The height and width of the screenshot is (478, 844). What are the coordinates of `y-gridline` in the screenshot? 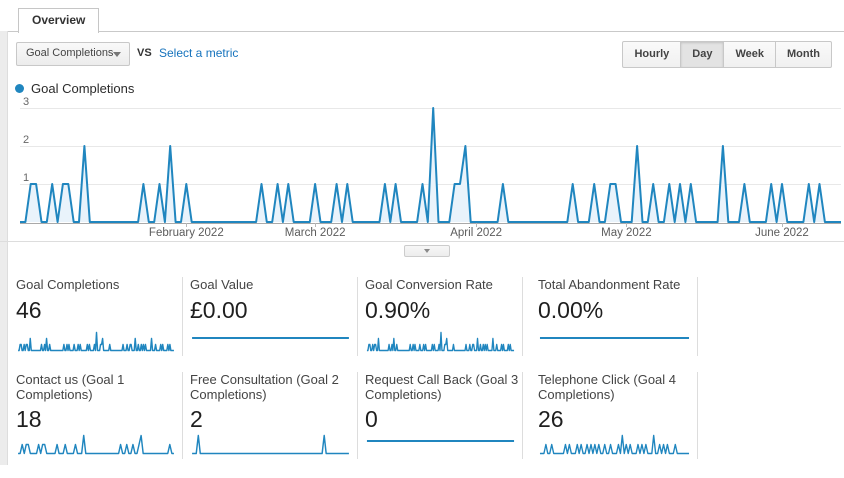 It's located at (430, 108).